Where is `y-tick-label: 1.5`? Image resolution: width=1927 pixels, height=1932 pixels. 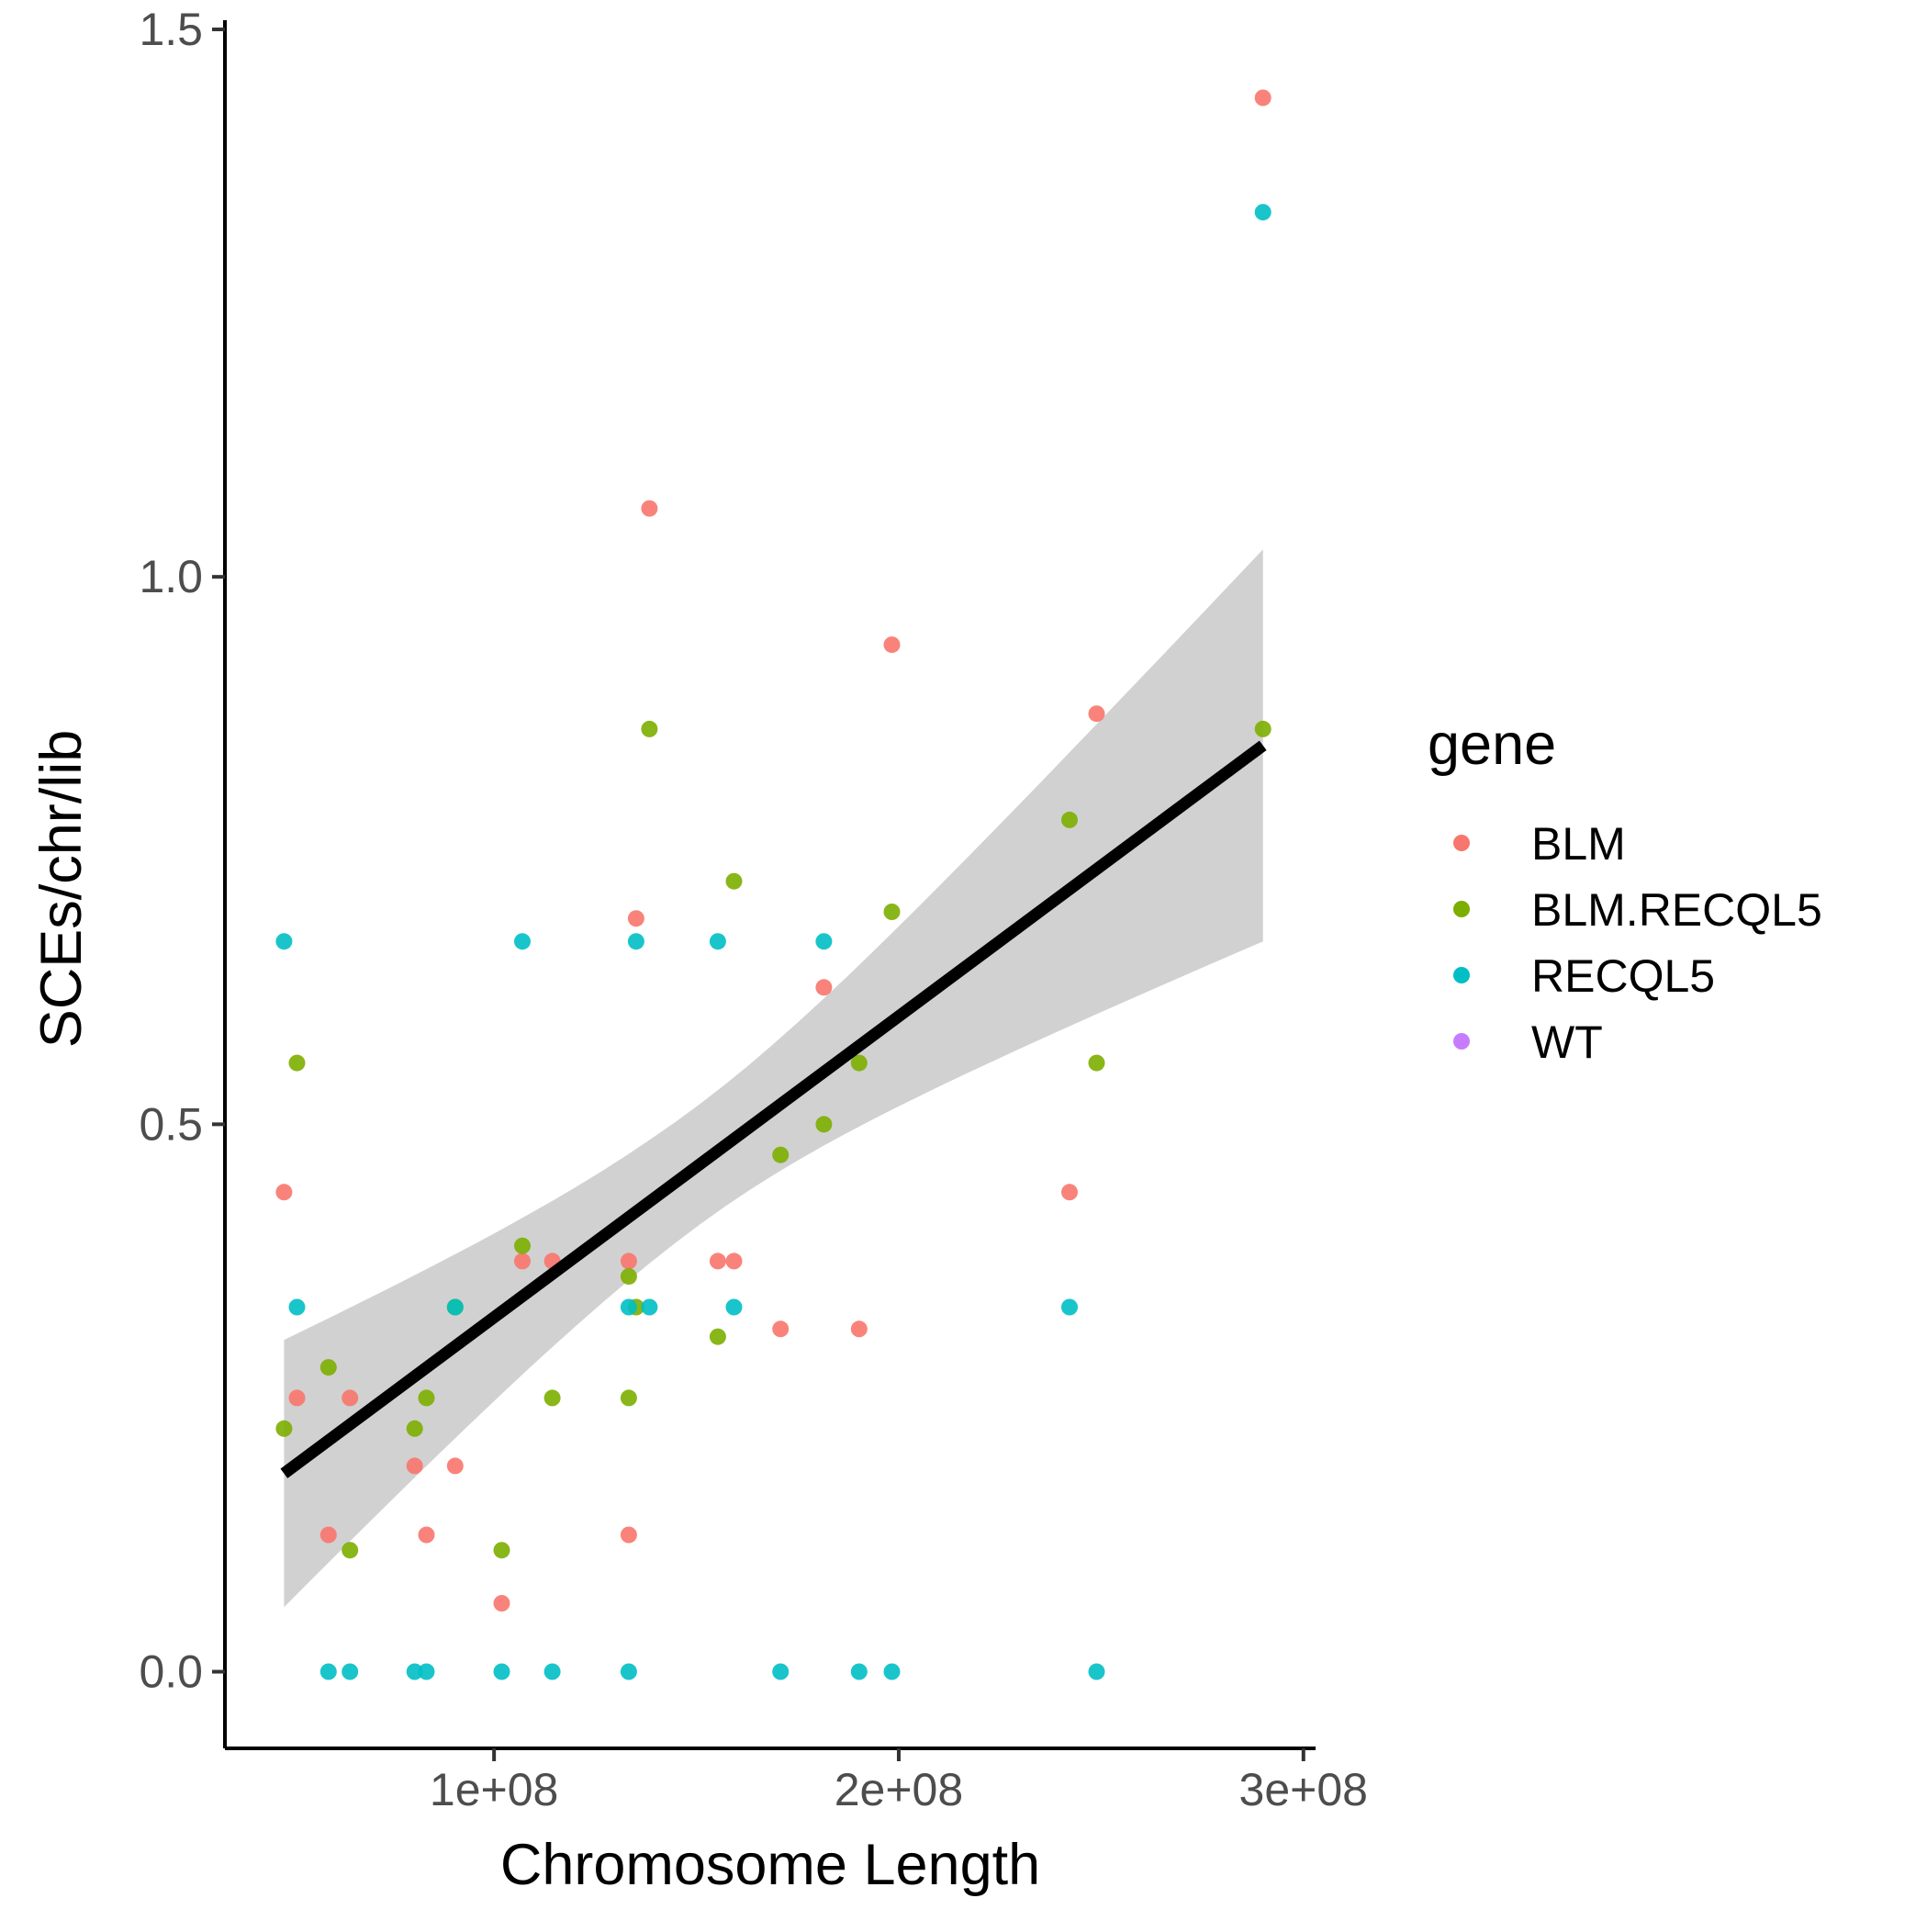 y-tick-label: 1.5 is located at coordinates (171, 29).